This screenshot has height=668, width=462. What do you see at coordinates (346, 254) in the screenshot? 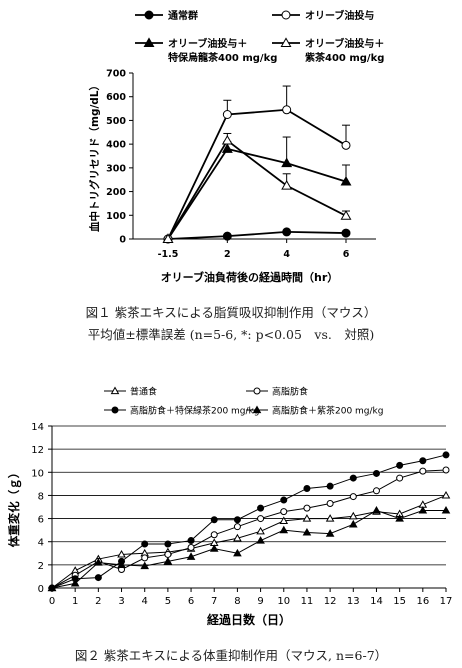
I see `chart1-x-tick-label: 6` at bounding box center [346, 254].